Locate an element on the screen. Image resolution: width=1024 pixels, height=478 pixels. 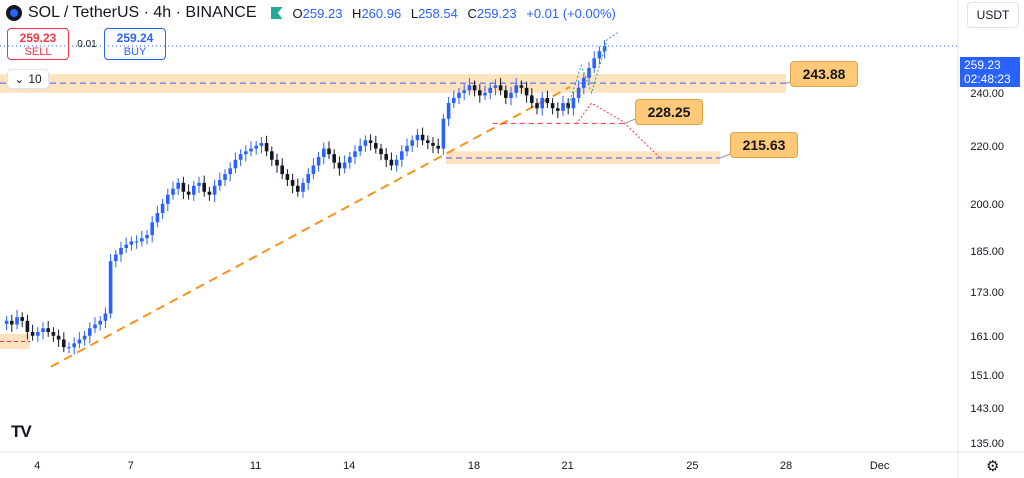
gear-icon: ⚙ is located at coordinates (993, 466).